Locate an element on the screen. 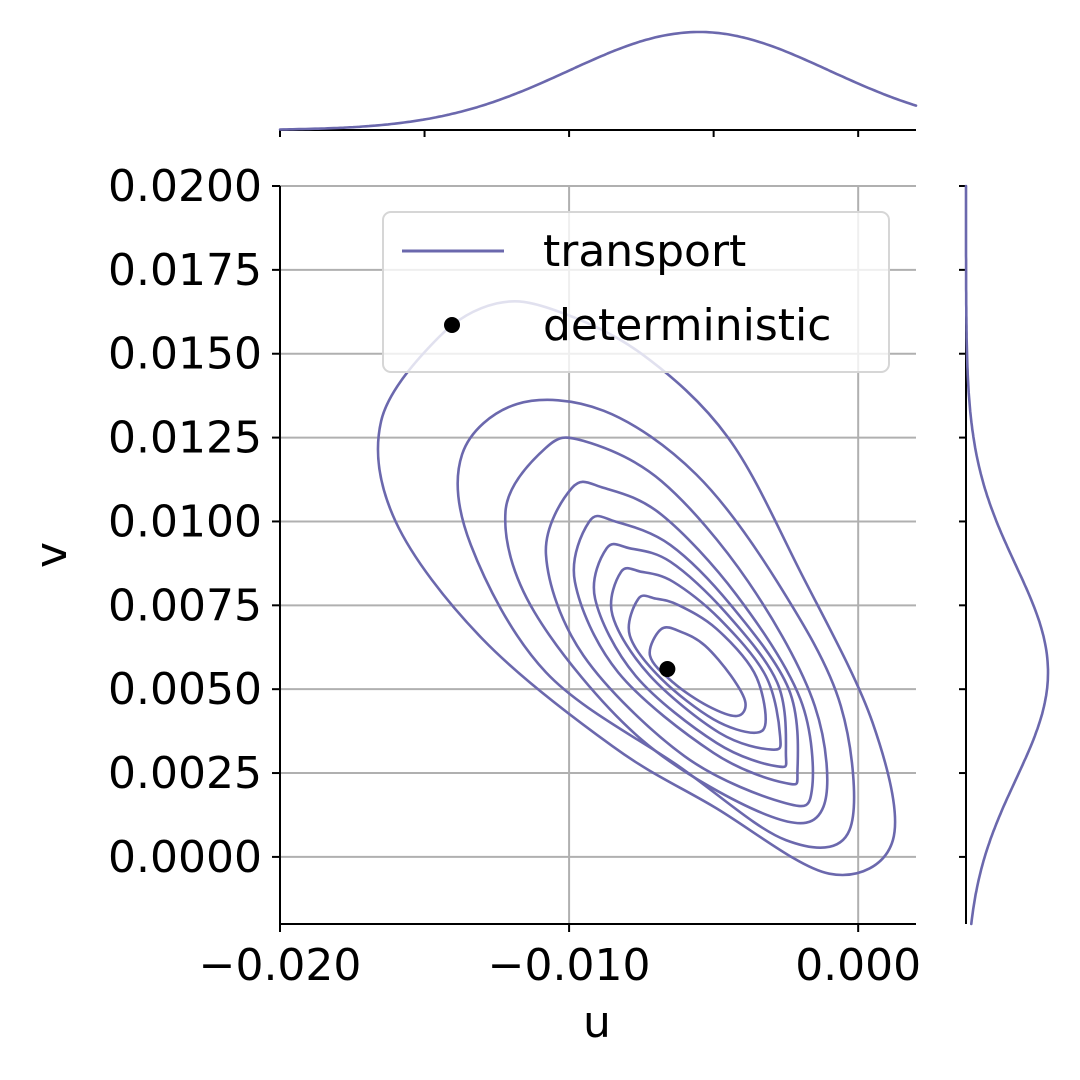  y-tick-label: 0.0075 is located at coordinates (185, 605).